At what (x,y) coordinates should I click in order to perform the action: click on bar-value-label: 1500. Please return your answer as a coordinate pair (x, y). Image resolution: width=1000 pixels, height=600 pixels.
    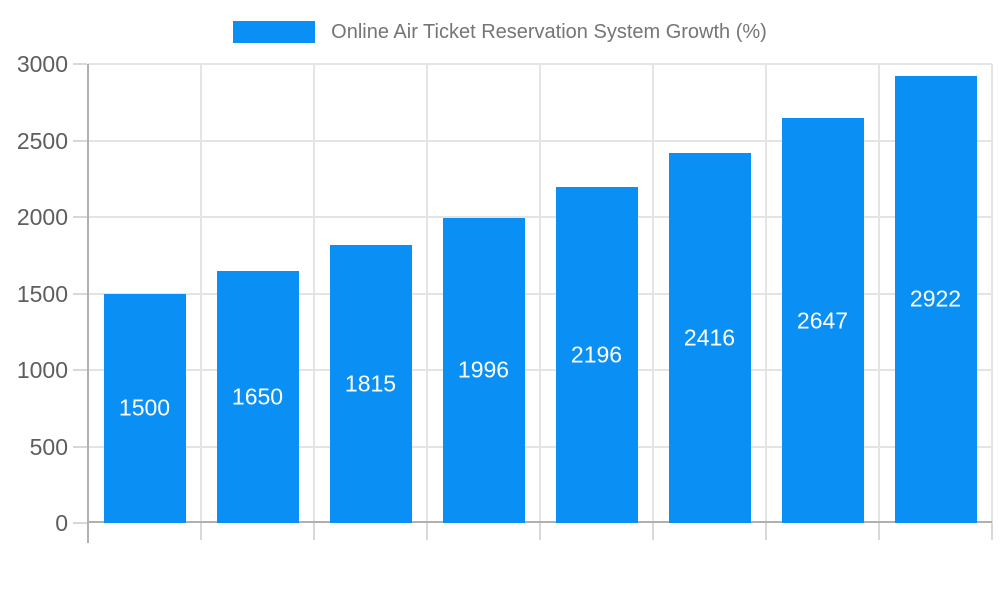
    Looking at the image, I should click on (144, 407).